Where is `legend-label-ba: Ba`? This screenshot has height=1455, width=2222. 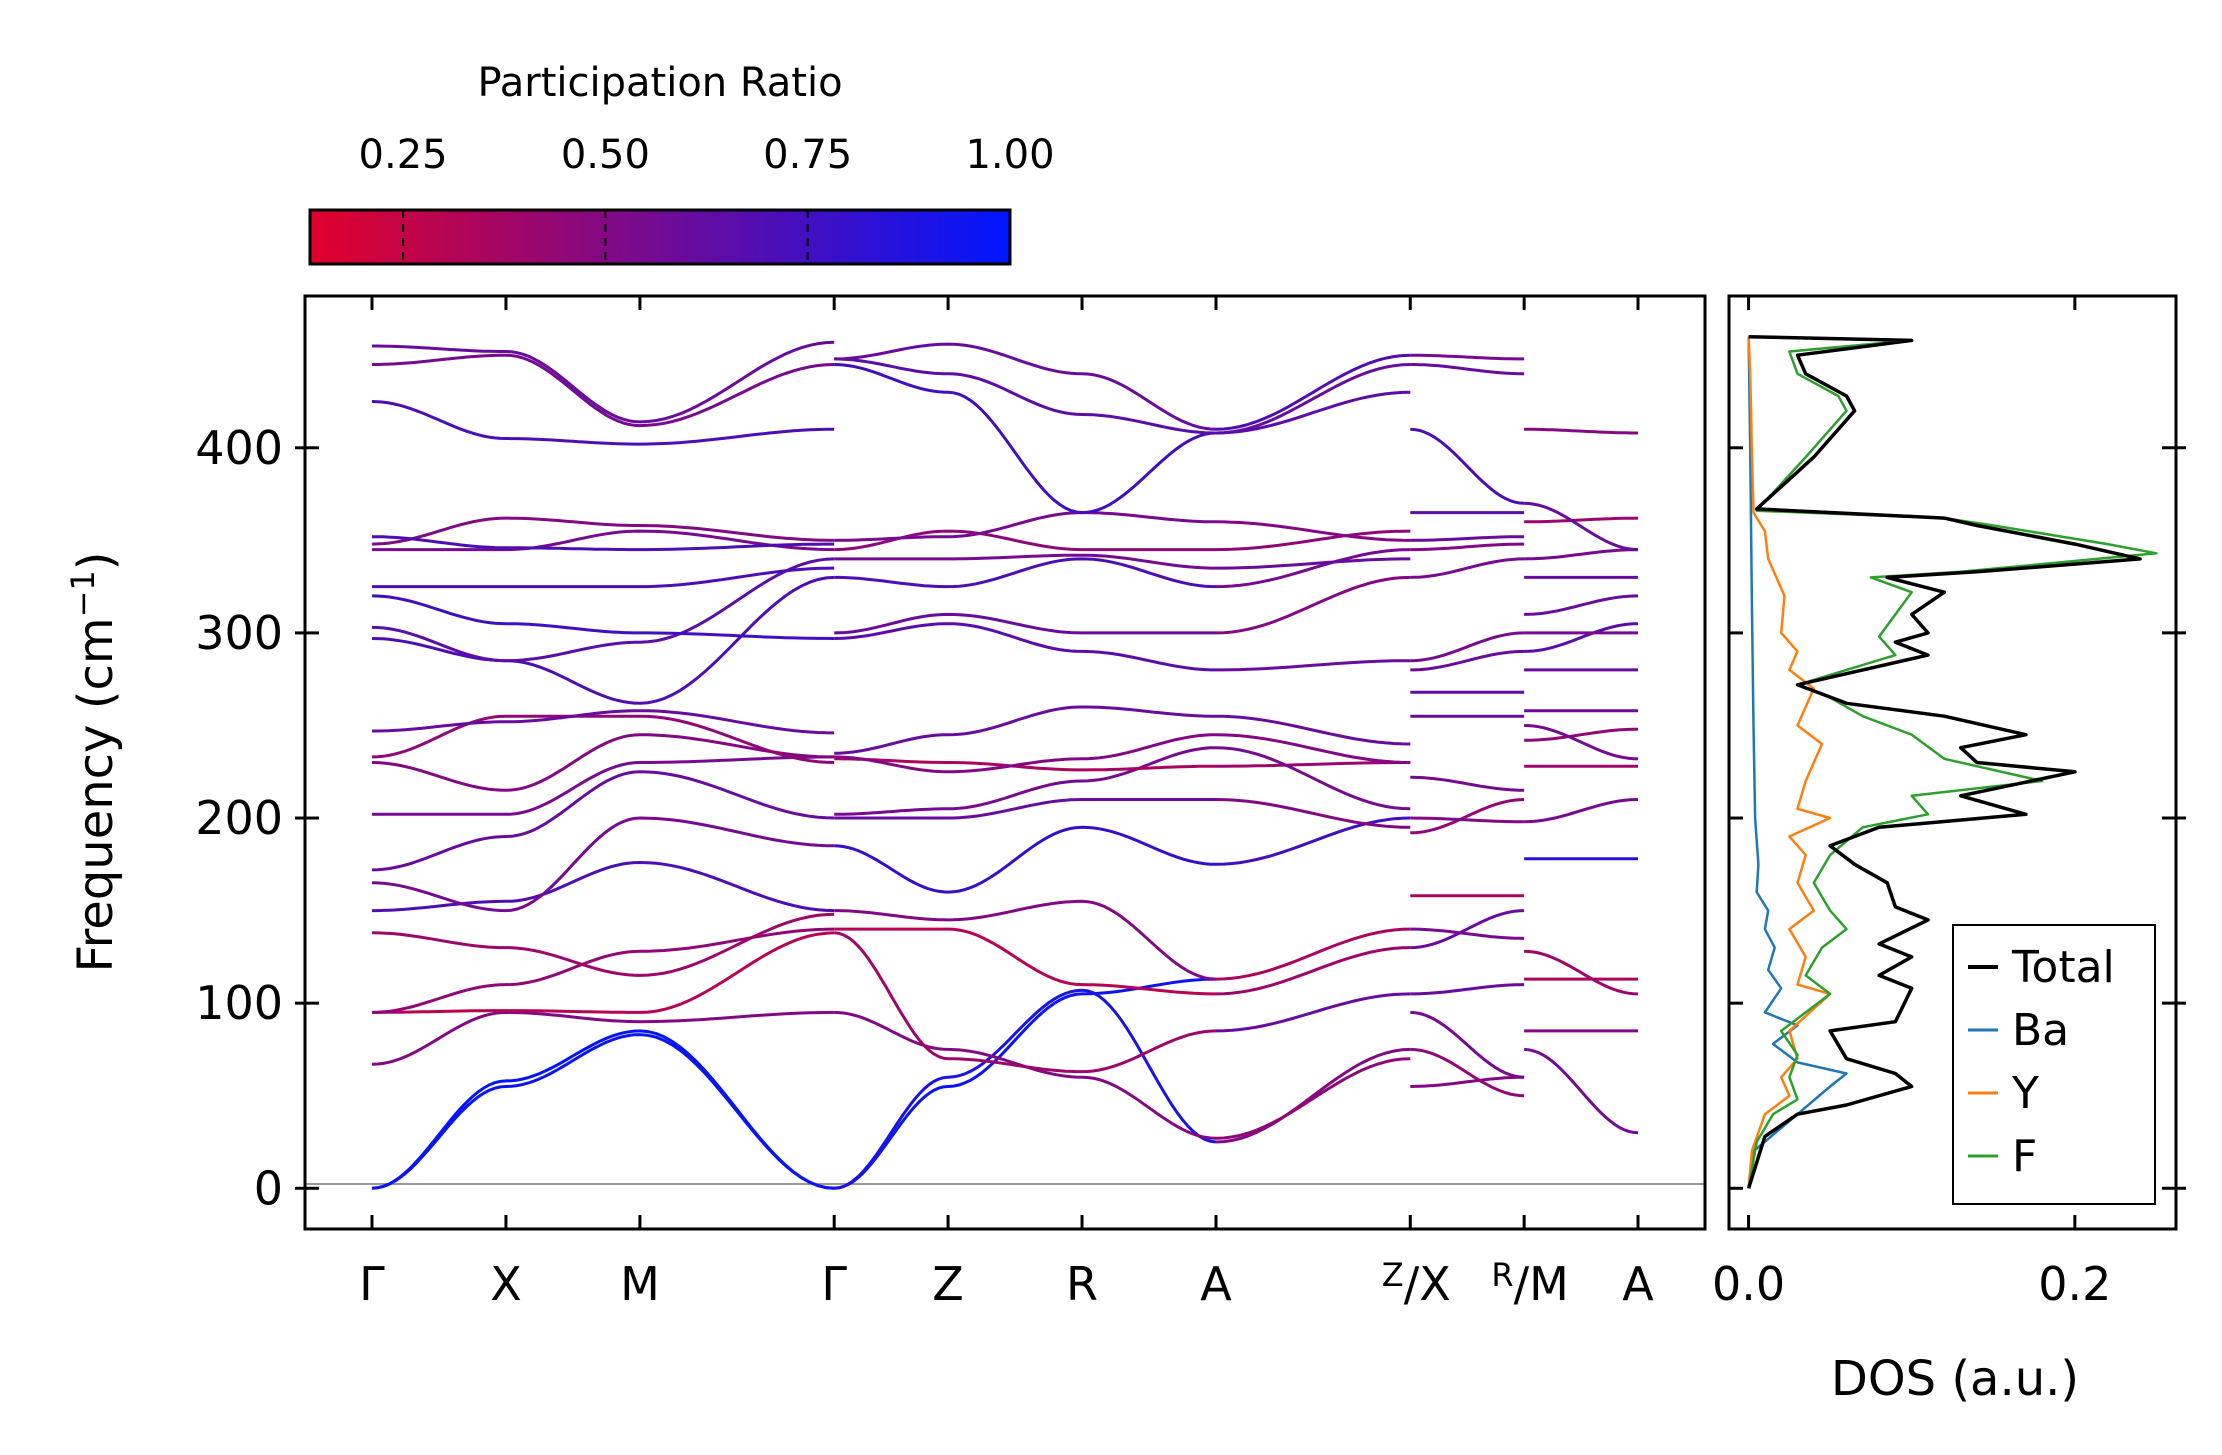
legend-label-ba: Ba is located at coordinates (2040, 1030).